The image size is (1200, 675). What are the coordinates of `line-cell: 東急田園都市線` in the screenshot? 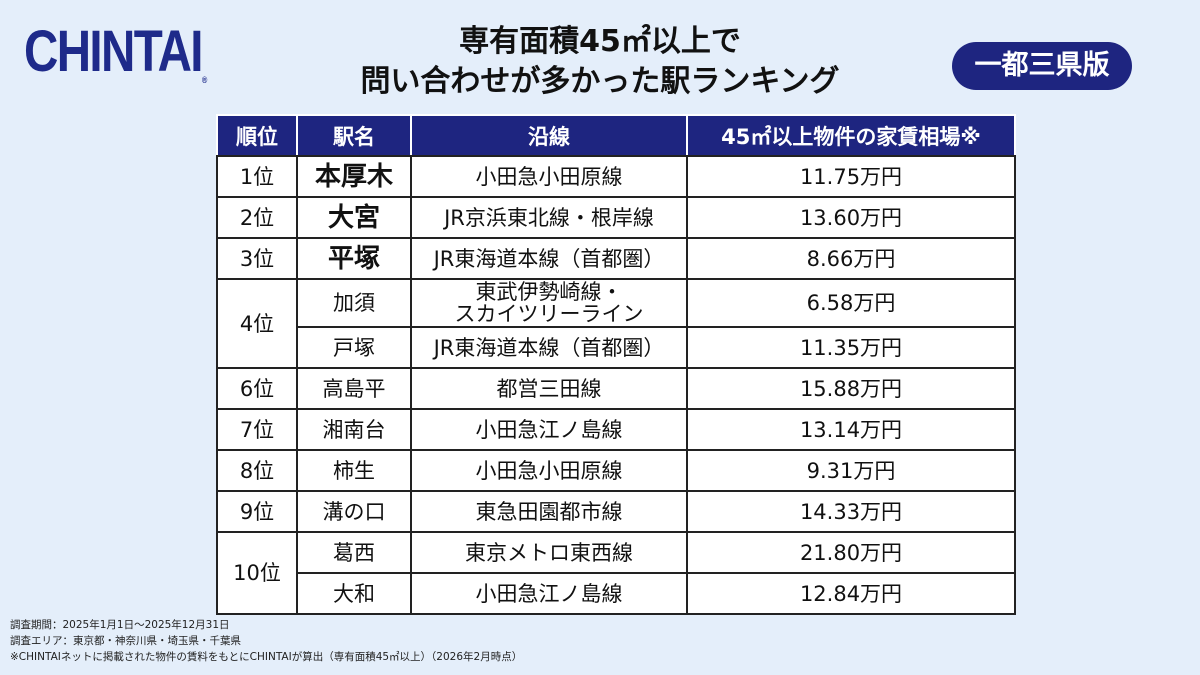 It's located at (549, 511).